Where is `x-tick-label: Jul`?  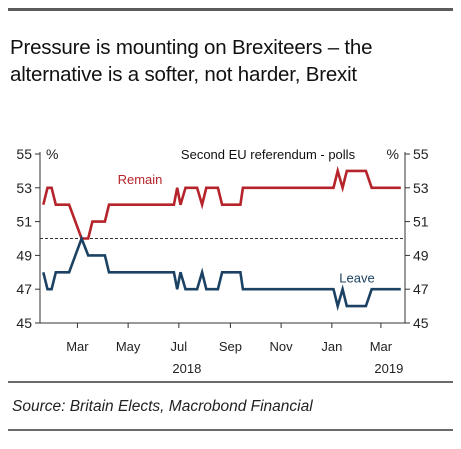
x-tick-label: Jul is located at coordinates (179, 346).